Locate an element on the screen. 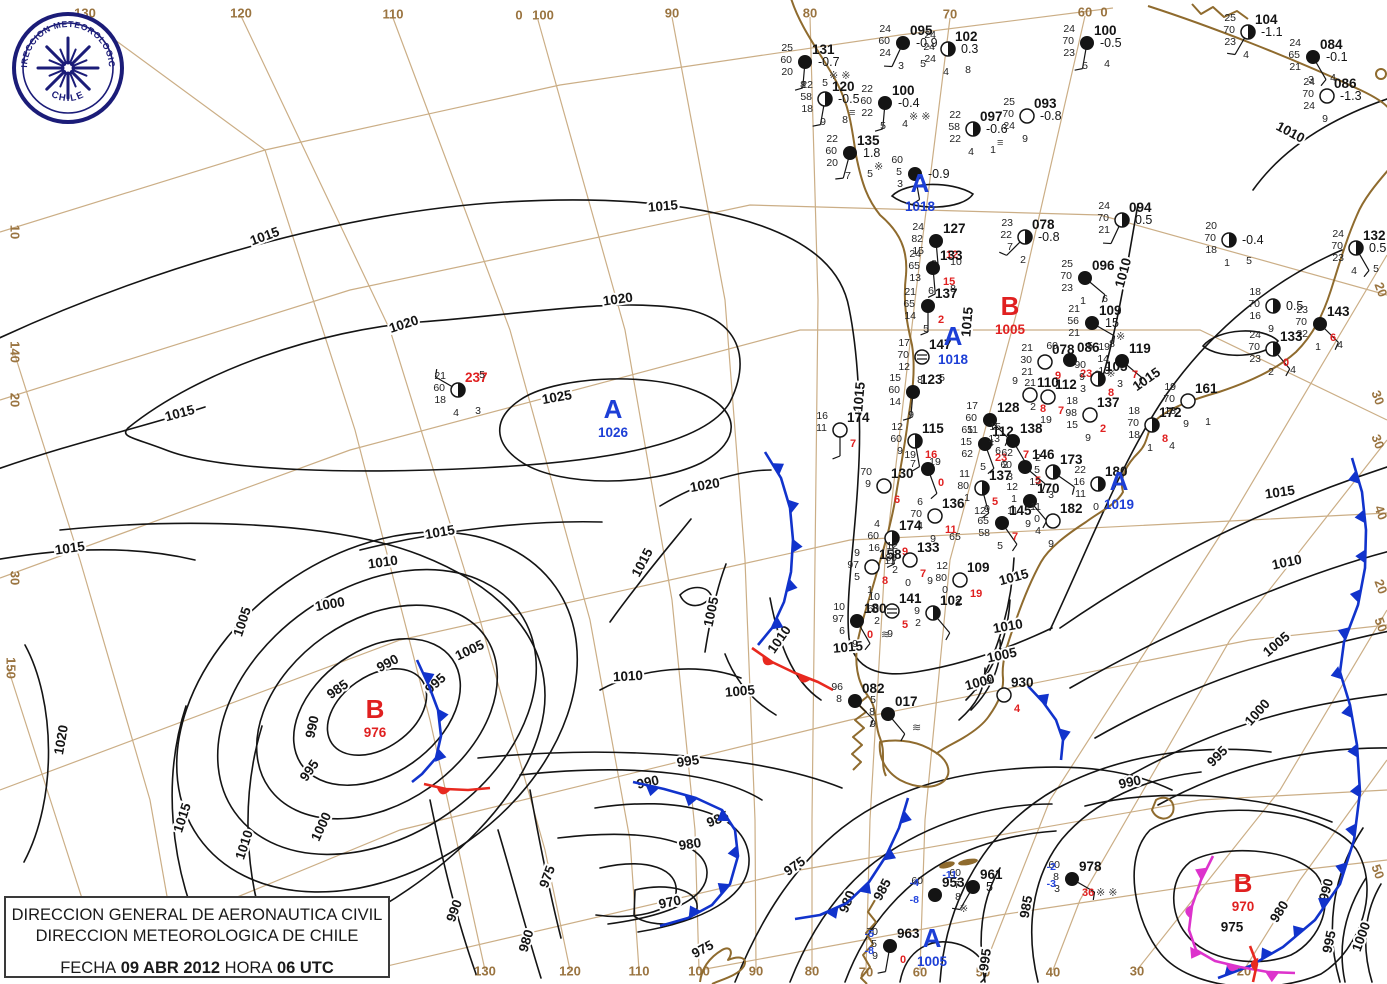  cold-front is located at coordinates (1049, 723).